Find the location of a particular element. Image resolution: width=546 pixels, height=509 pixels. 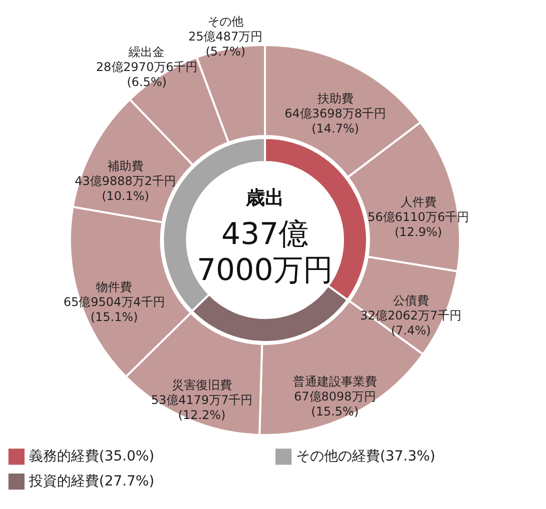

legend-label: 投資的経費(27.7%) is located at coordinates (91, 482).